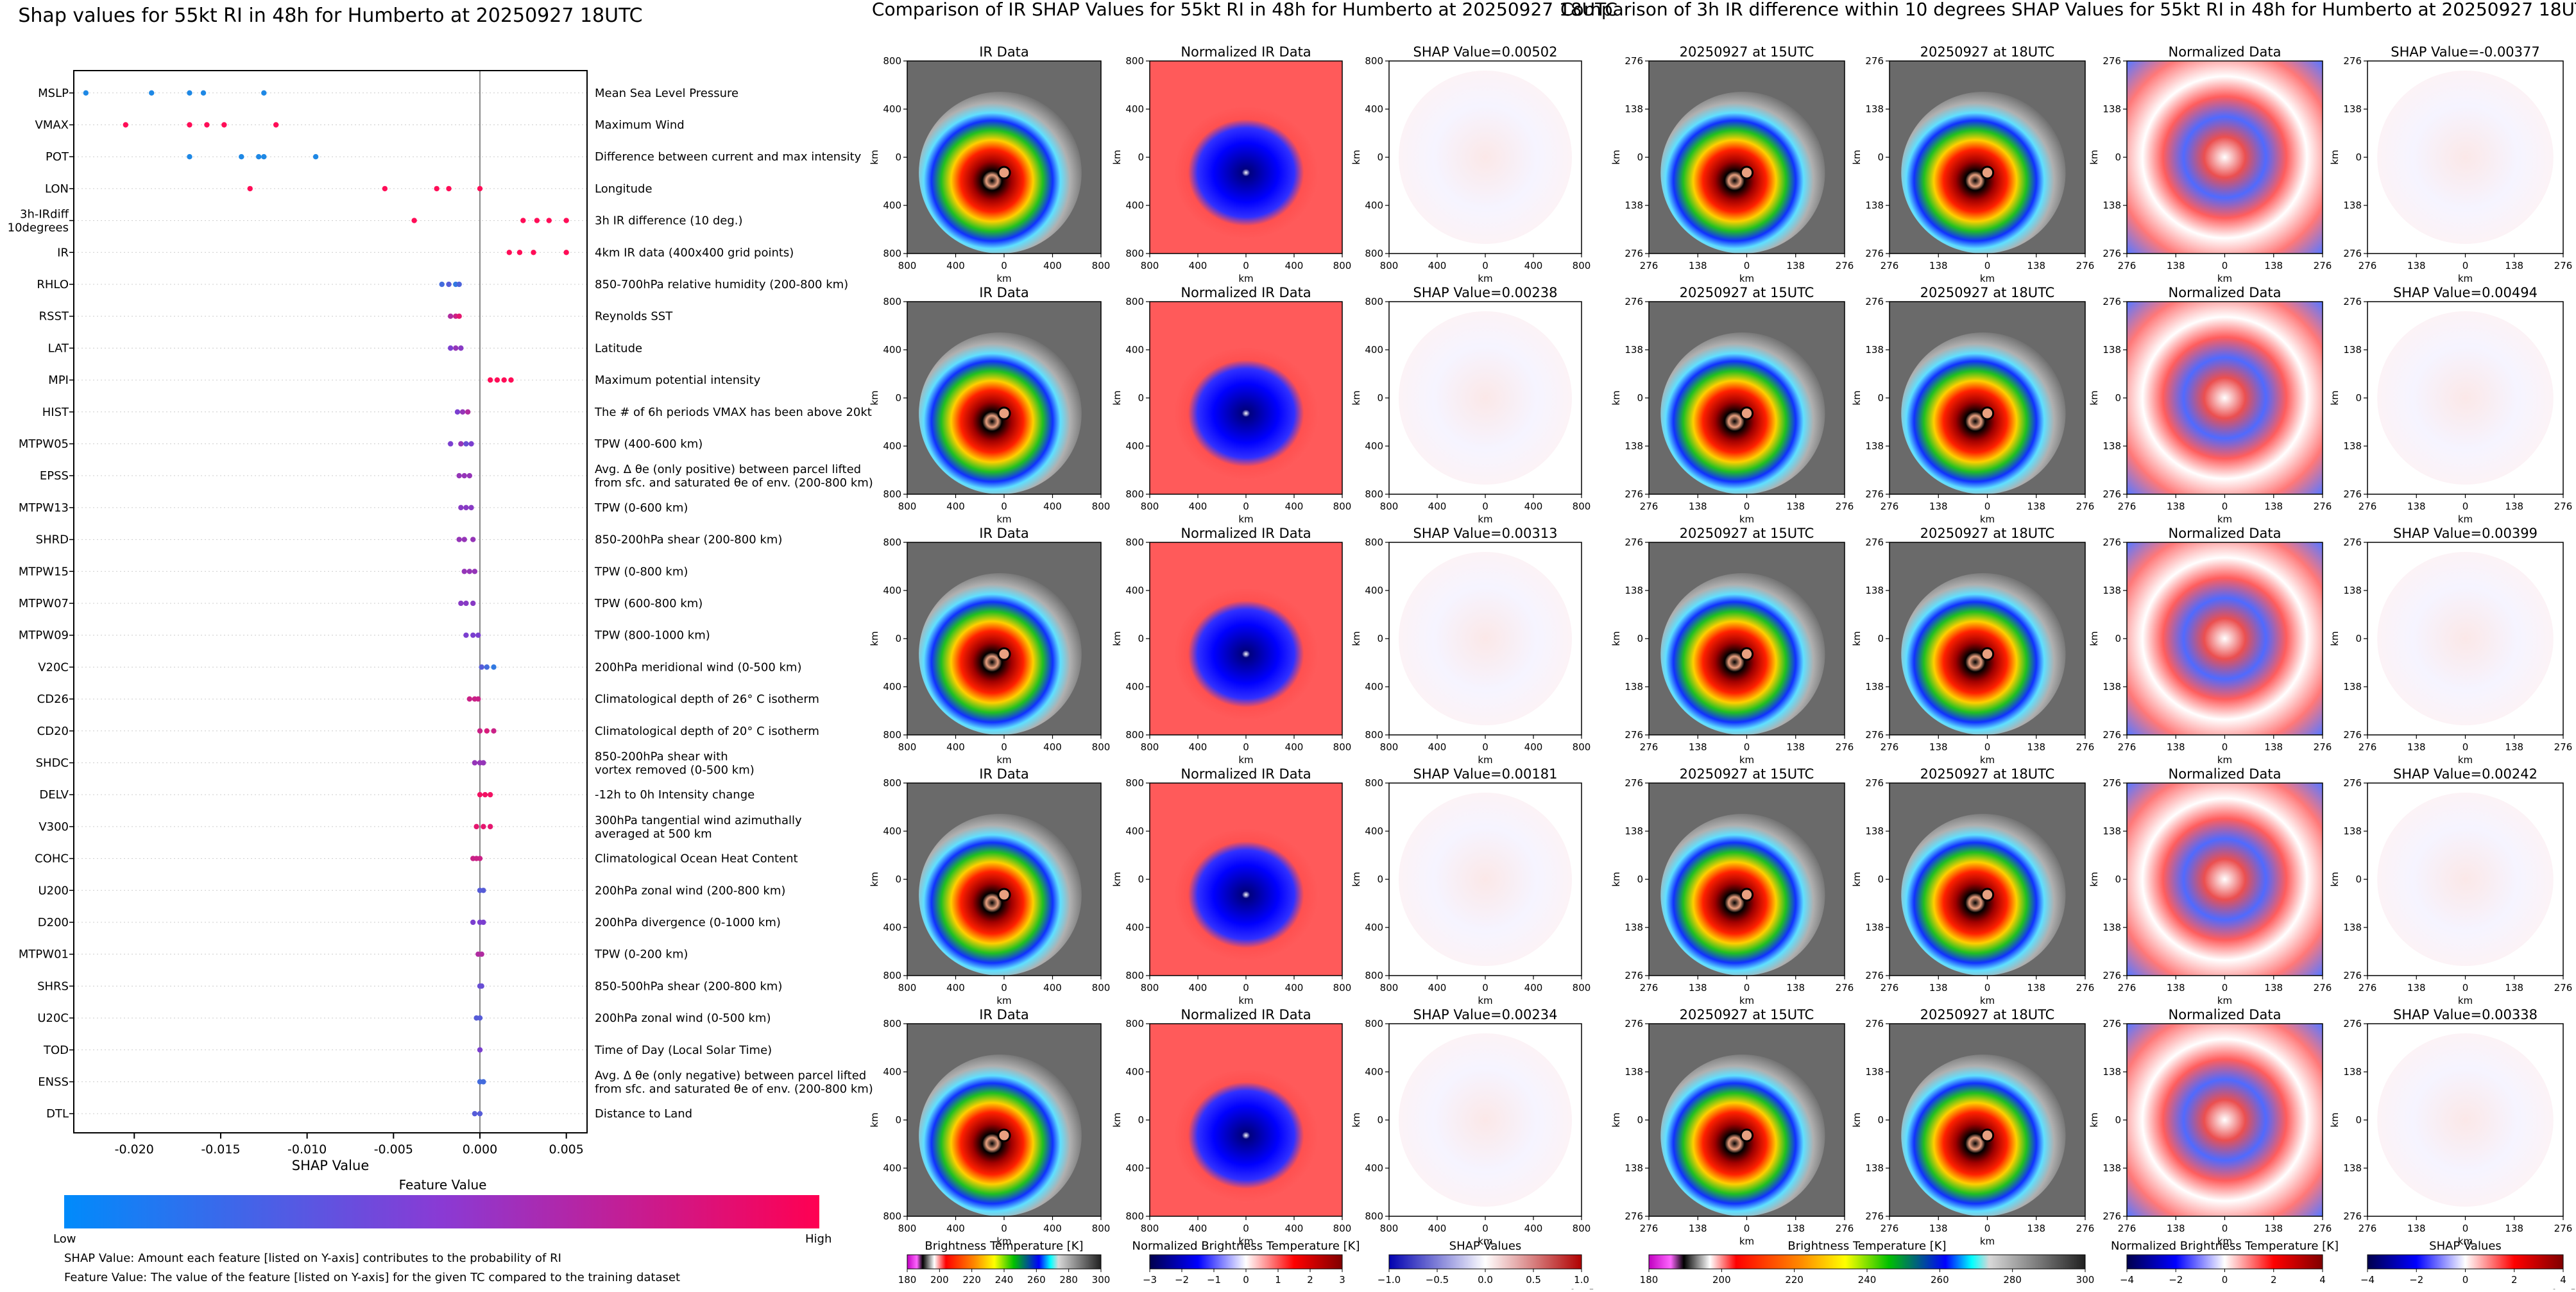 The image size is (2576, 1292). What do you see at coordinates (1794, 1280) in the screenshot?
I see `colorbar-tick-label: 220` at bounding box center [1794, 1280].